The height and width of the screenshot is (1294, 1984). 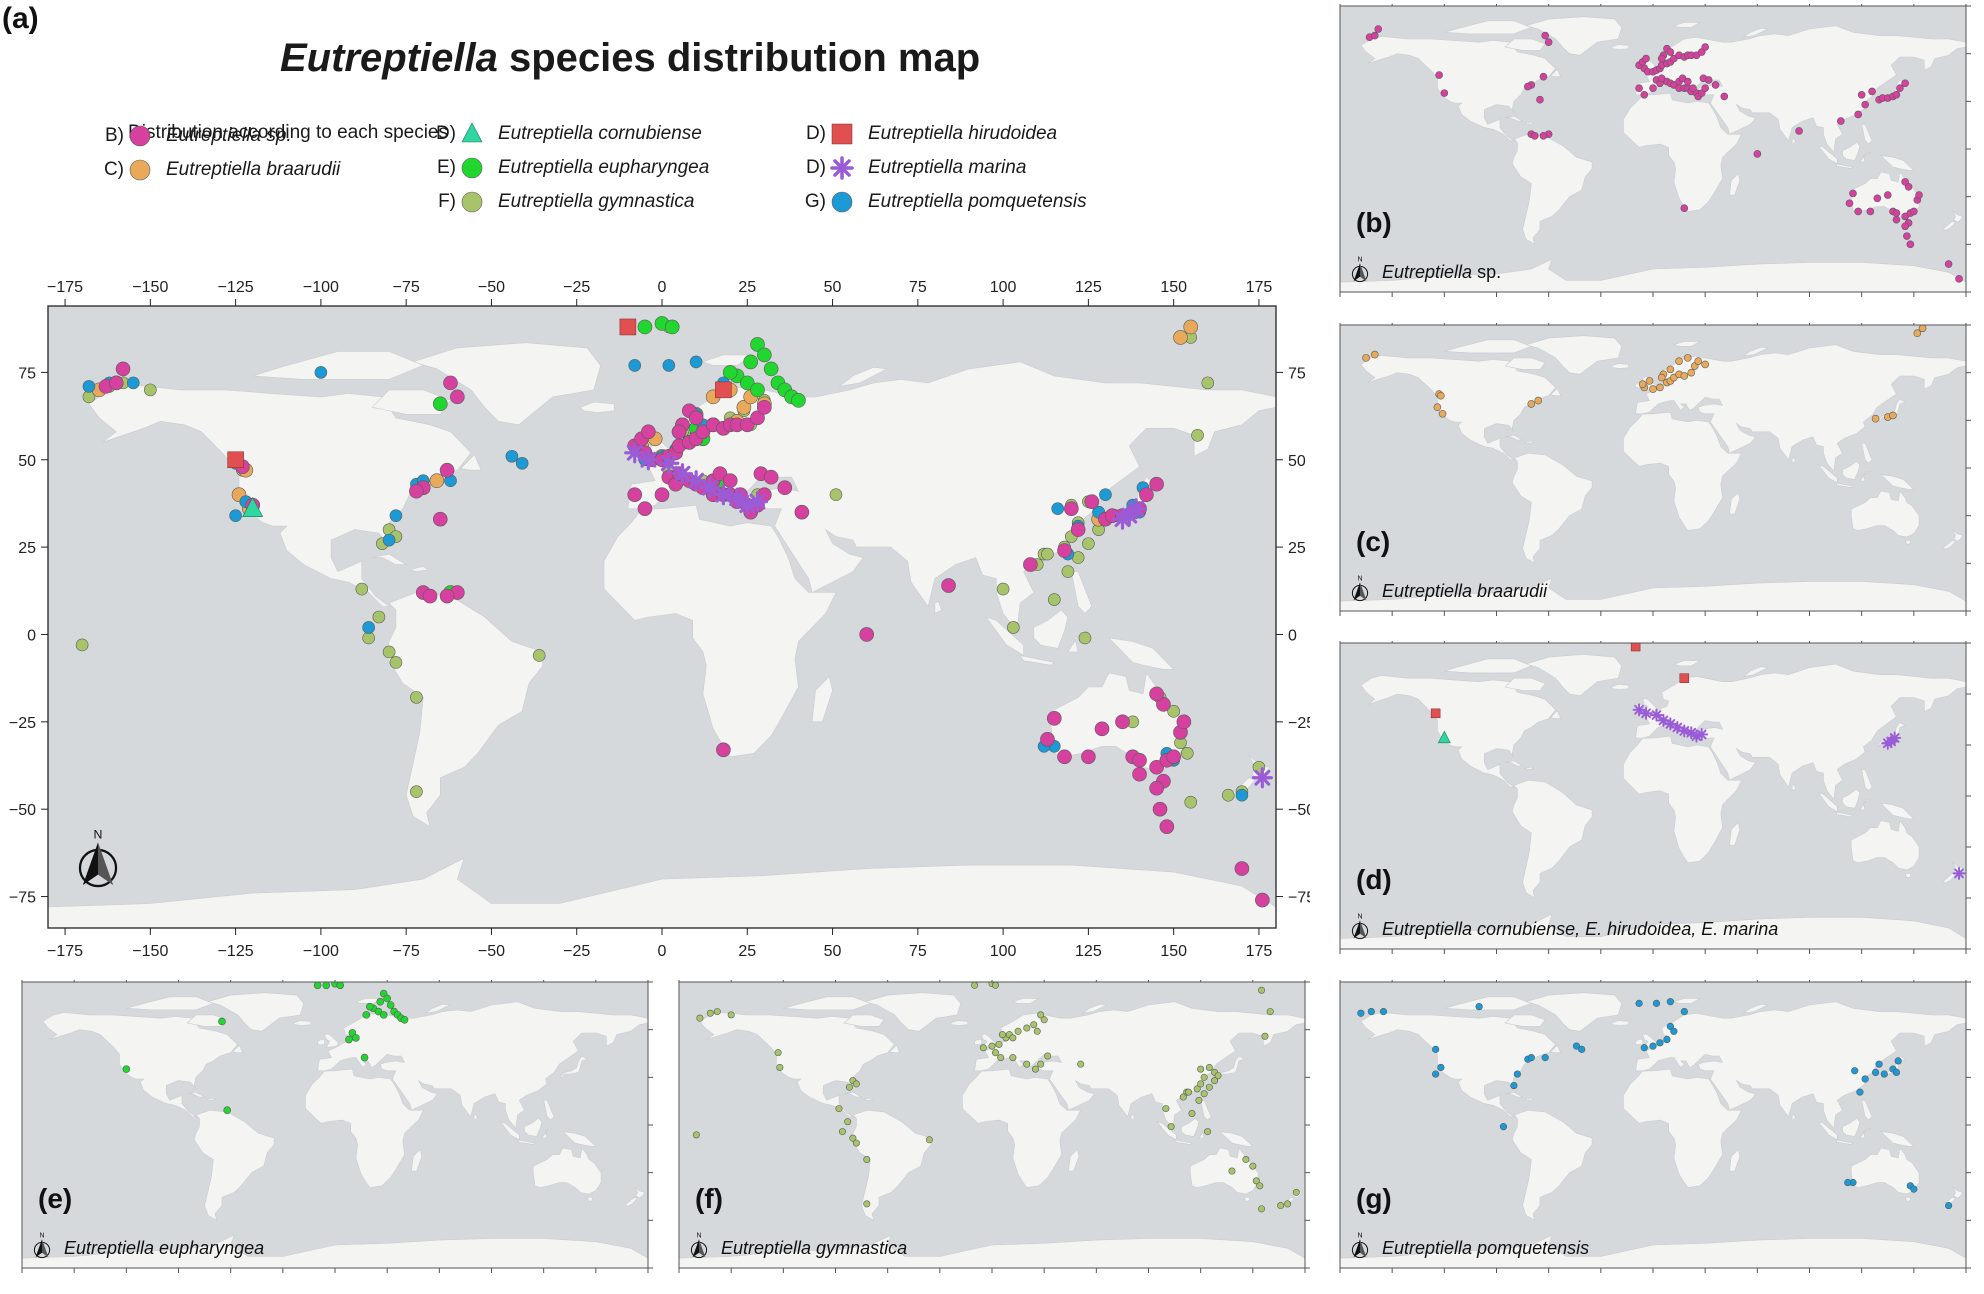 I want to click on legend-heading: Distribution according to each species, so click(x=288, y=132).